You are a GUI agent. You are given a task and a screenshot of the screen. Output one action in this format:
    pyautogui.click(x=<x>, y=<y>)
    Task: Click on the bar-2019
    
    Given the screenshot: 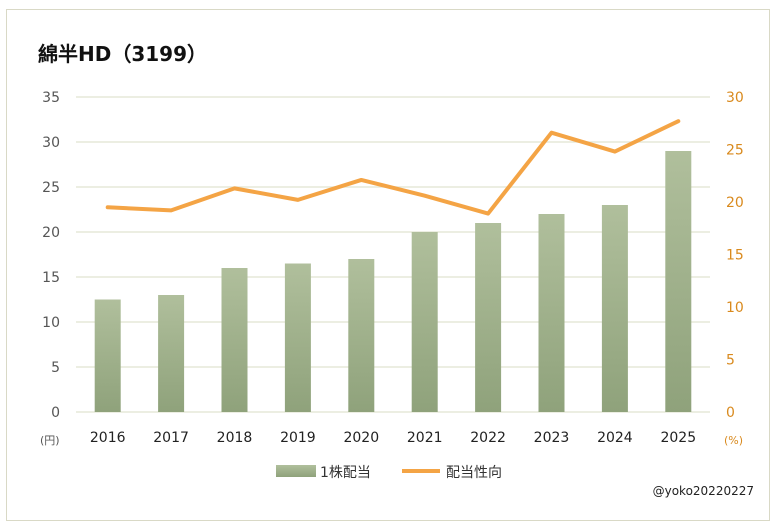 What is the action you would take?
    pyautogui.click(x=297, y=337)
    